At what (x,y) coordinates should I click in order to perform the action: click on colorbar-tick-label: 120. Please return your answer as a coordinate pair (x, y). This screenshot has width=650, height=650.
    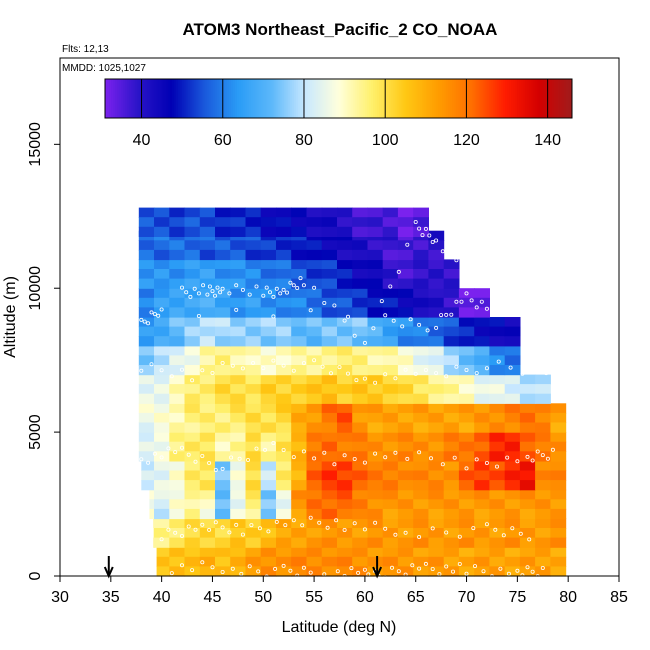
    Looking at the image, I should click on (466, 140).